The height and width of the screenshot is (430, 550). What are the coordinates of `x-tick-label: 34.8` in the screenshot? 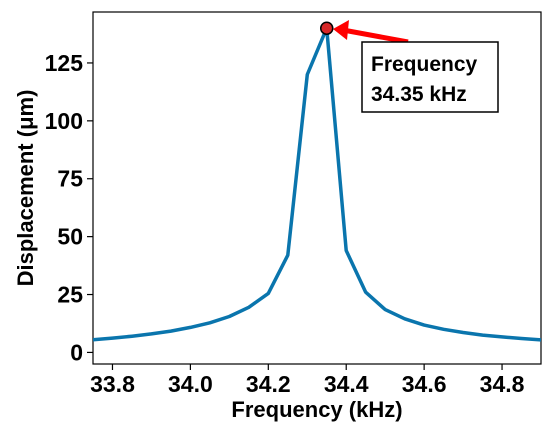 It's located at (502, 384).